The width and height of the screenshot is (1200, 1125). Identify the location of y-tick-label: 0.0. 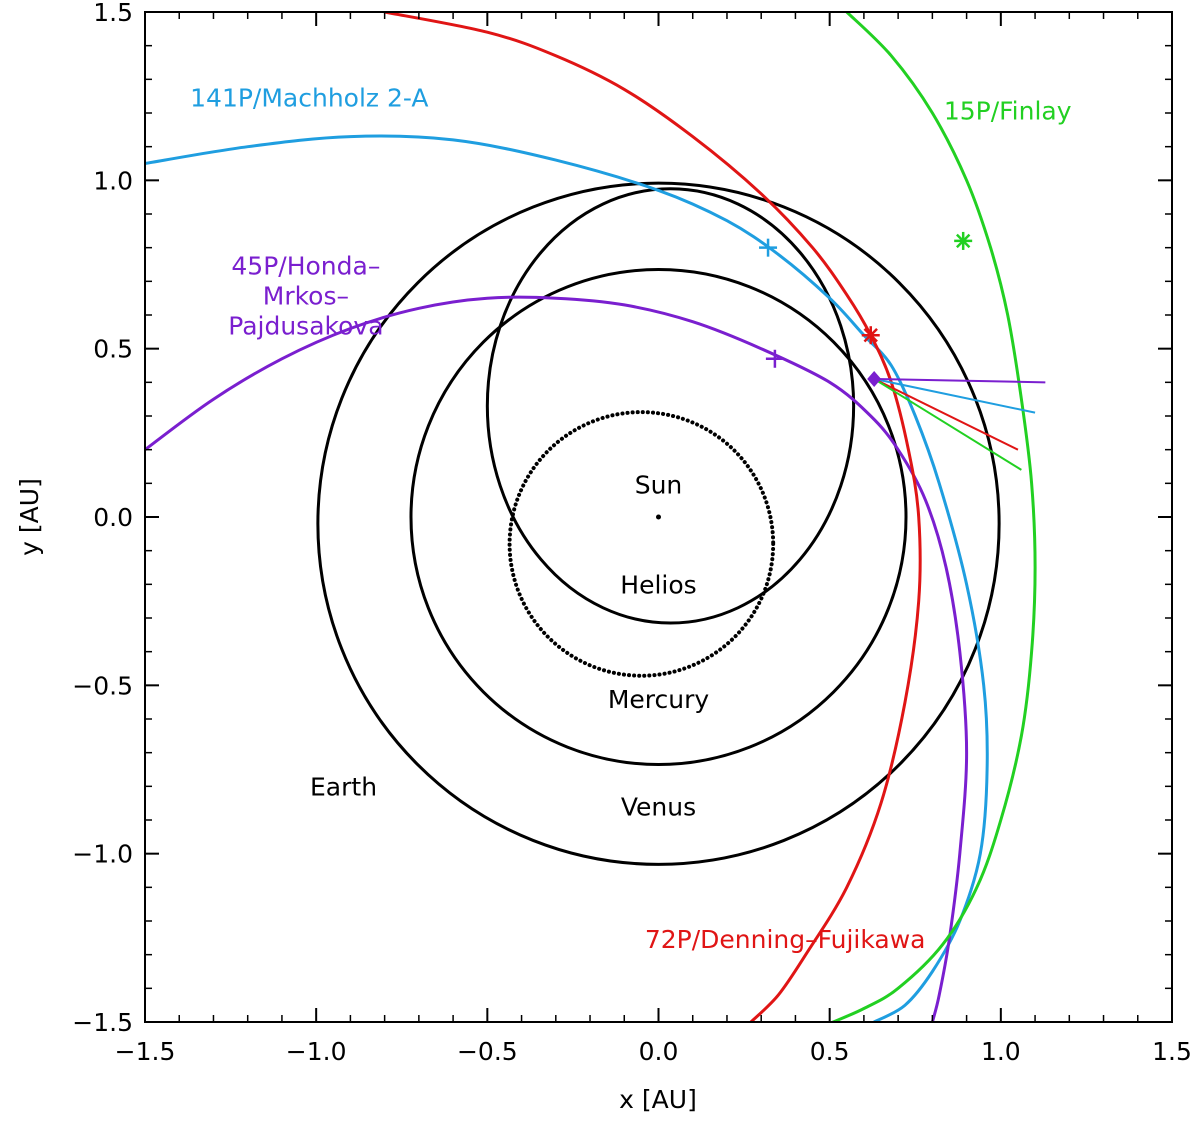
(113, 517).